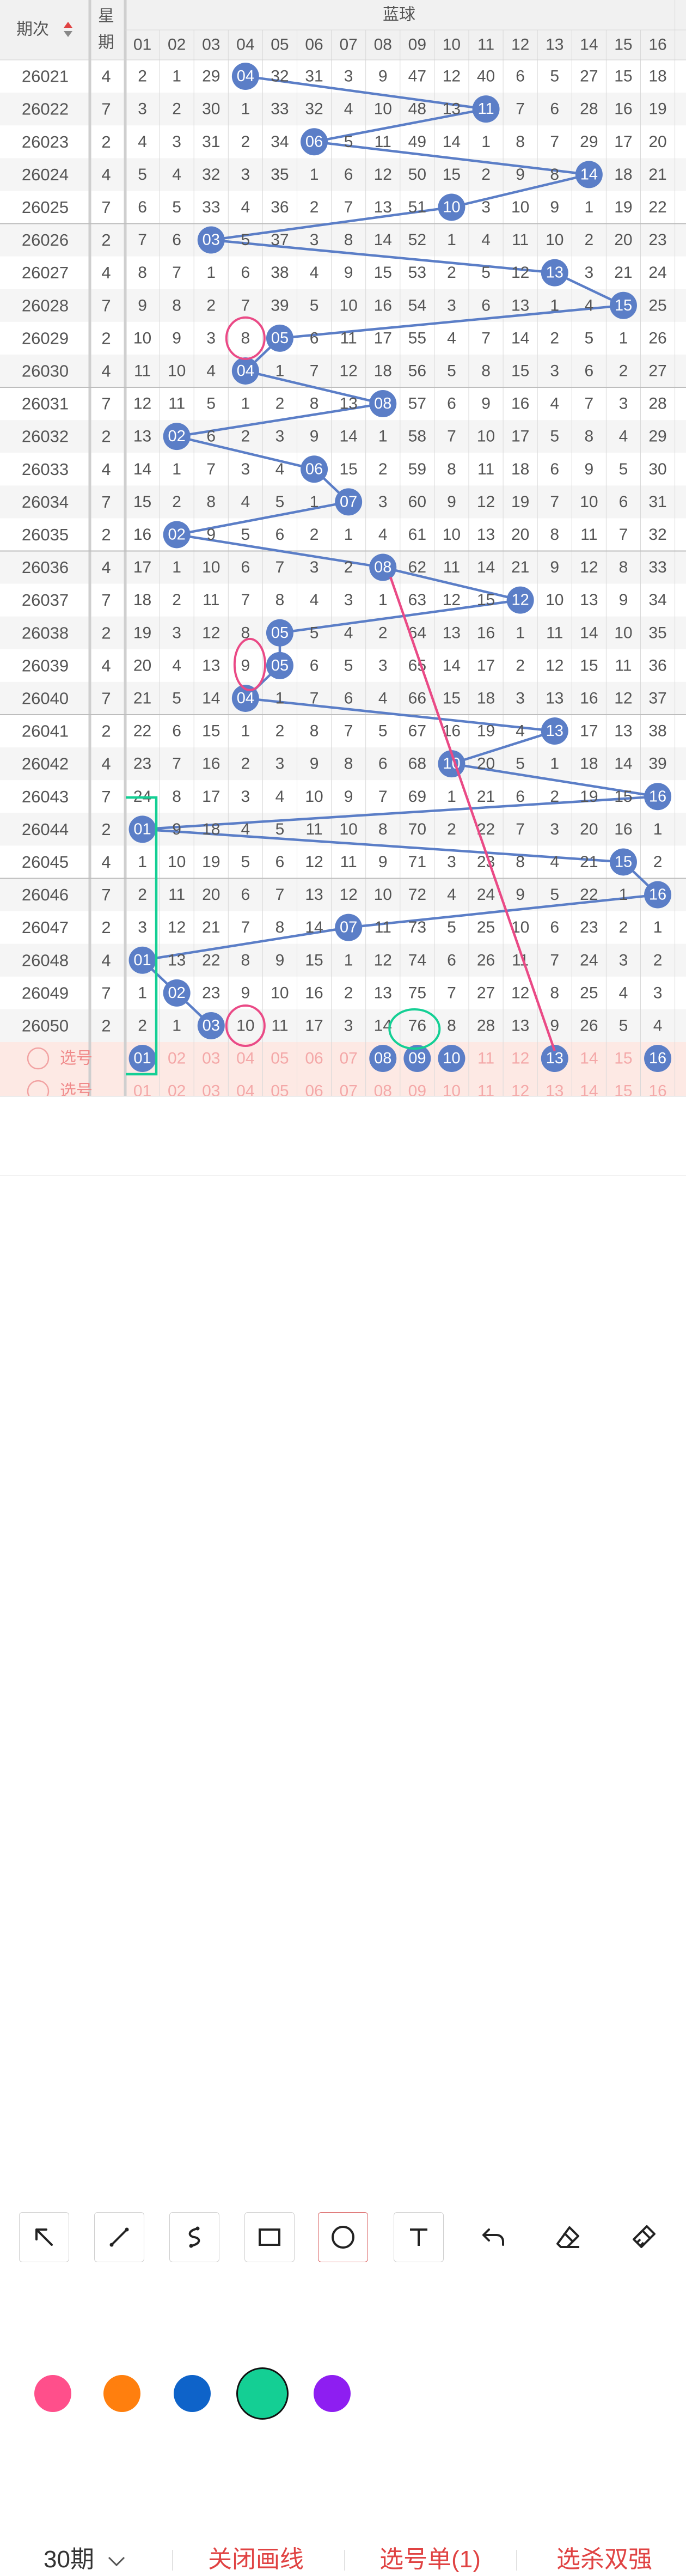 The image size is (686, 2576). I want to click on period-number: 26028, so click(45, 306).